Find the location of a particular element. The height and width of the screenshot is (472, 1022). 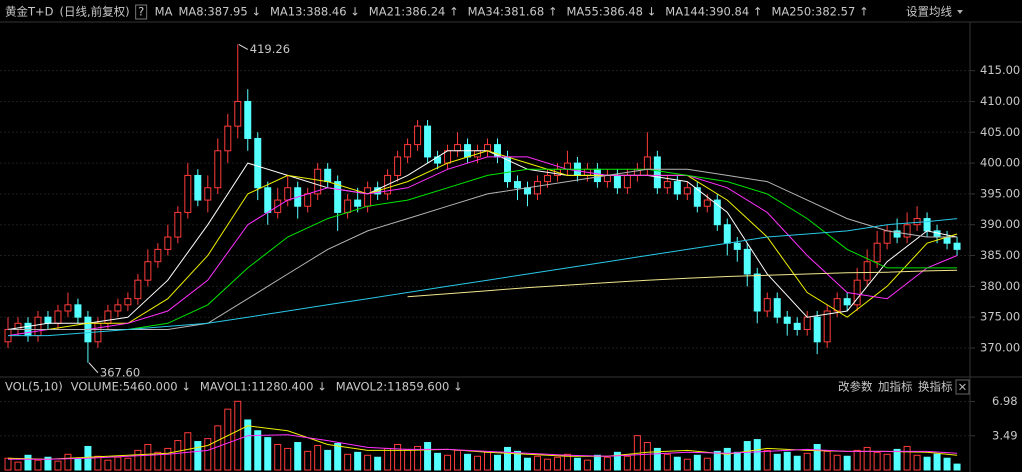

legend-entry: MA34:381.68 ↑ is located at coordinates (513, 12).